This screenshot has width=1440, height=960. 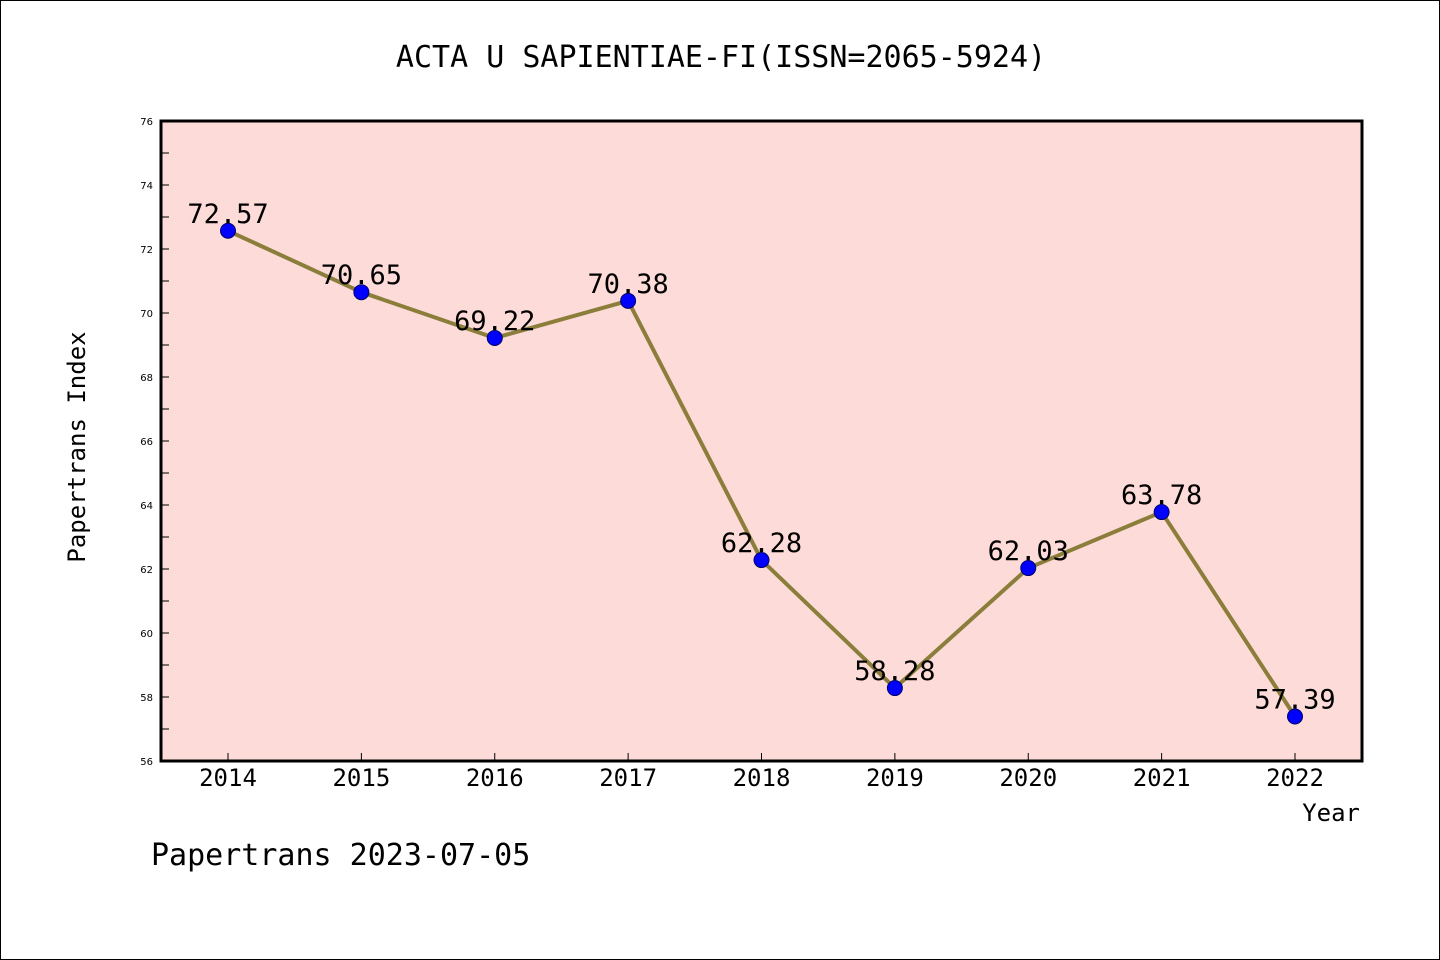 I want to click on y-tick-label: 74, so click(x=146, y=186).